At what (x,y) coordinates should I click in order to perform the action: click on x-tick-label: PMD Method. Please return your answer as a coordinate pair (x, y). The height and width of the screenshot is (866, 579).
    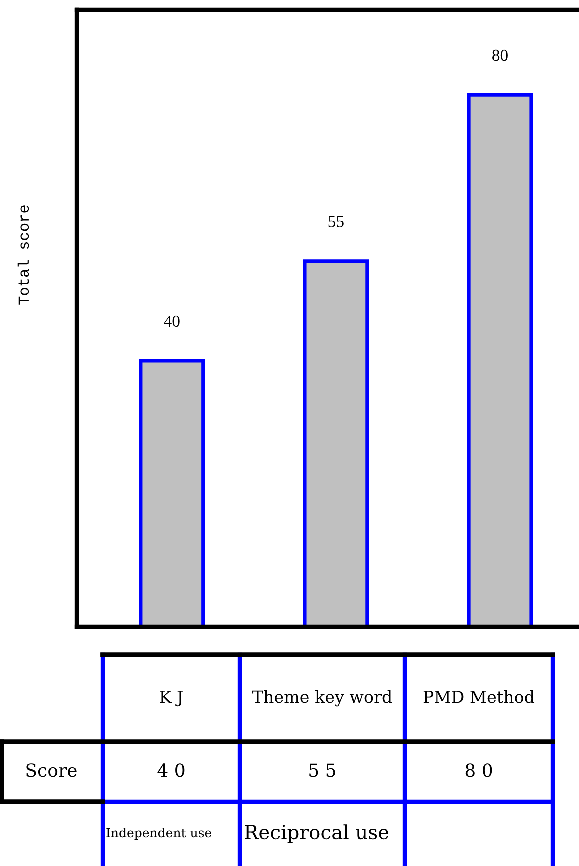
    Looking at the image, I should click on (479, 697).